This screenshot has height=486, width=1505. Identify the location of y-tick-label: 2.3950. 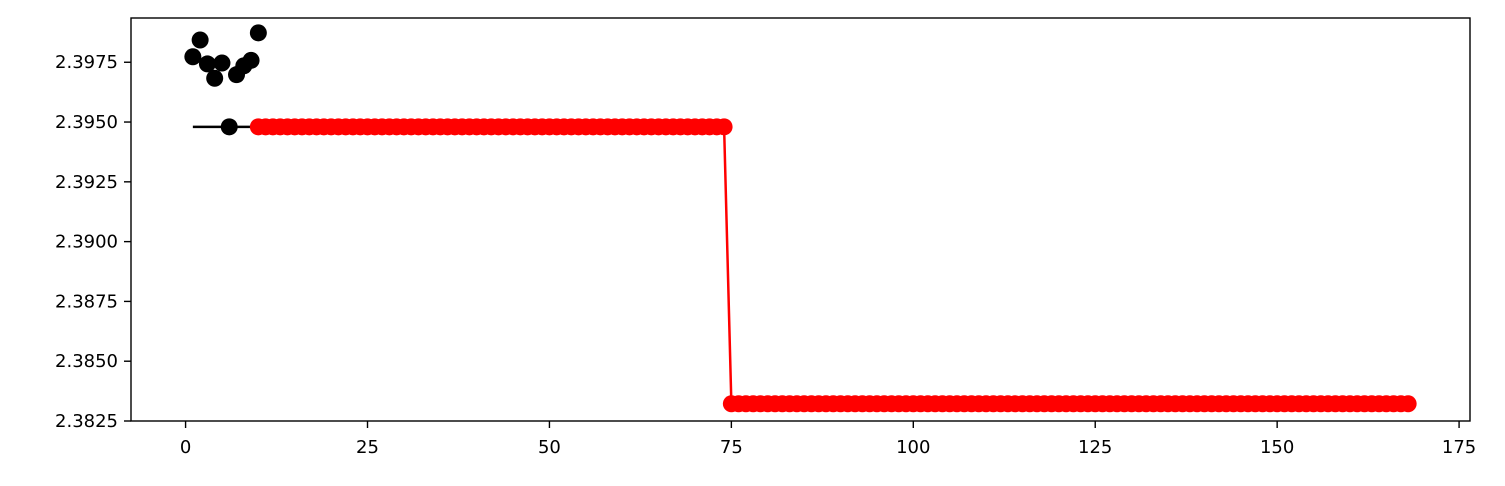
(86, 122).